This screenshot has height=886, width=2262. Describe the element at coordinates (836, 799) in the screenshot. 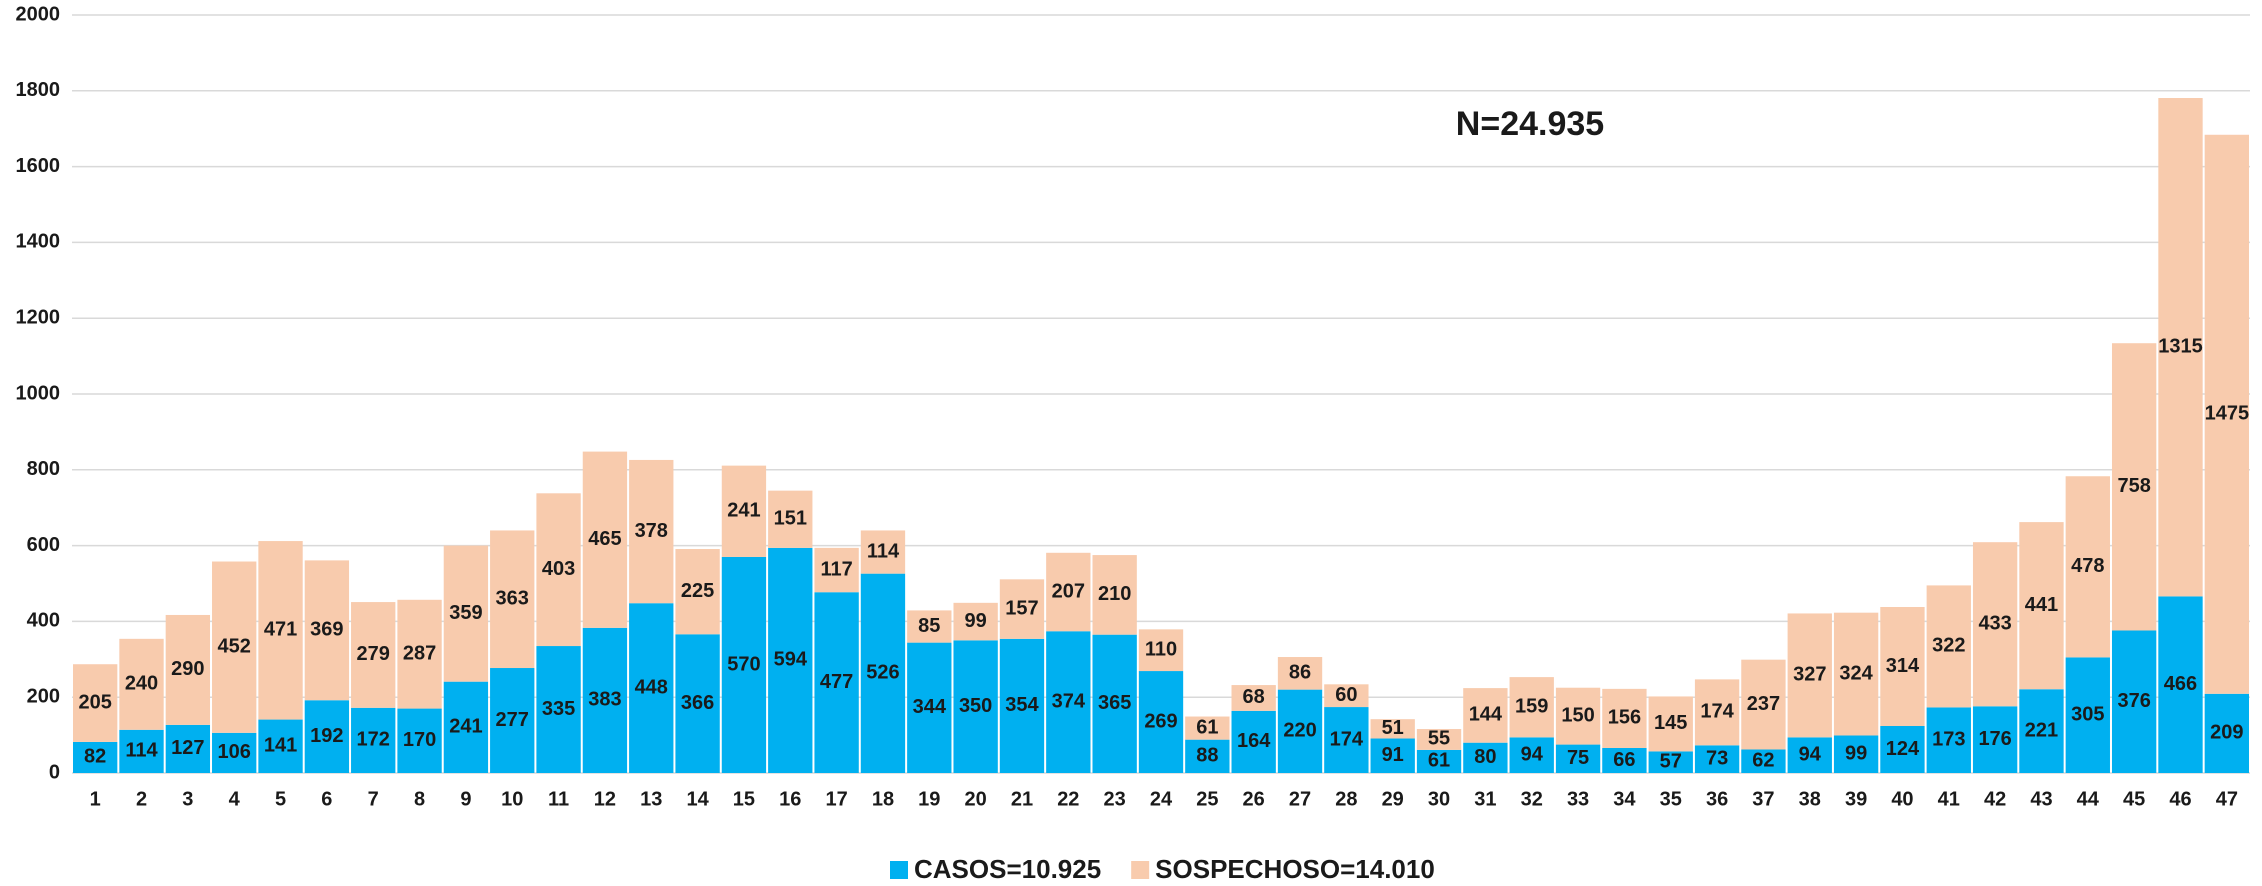

I see `x-tick-label: 17` at that location.